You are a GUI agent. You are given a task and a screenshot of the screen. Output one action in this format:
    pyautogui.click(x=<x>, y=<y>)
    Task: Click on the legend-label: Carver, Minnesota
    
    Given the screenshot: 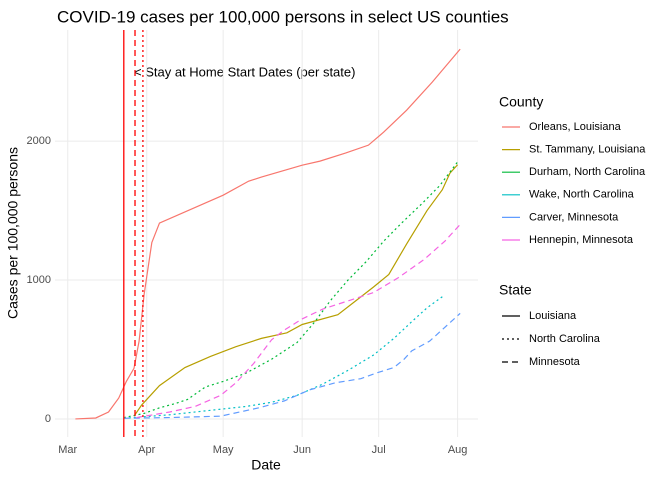 What is the action you would take?
    pyautogui.click(x=574, y=217)
    